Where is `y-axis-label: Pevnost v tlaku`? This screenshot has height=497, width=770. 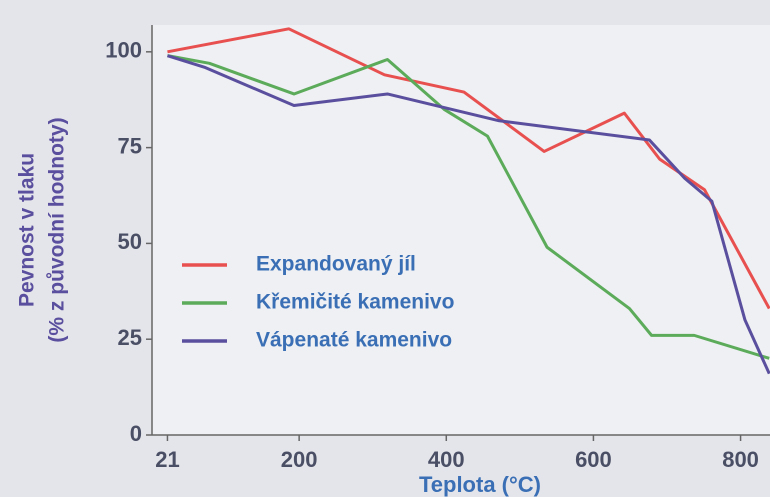
y-axis-label: Pevnost v tlaku is located at coordinates (27, 230).